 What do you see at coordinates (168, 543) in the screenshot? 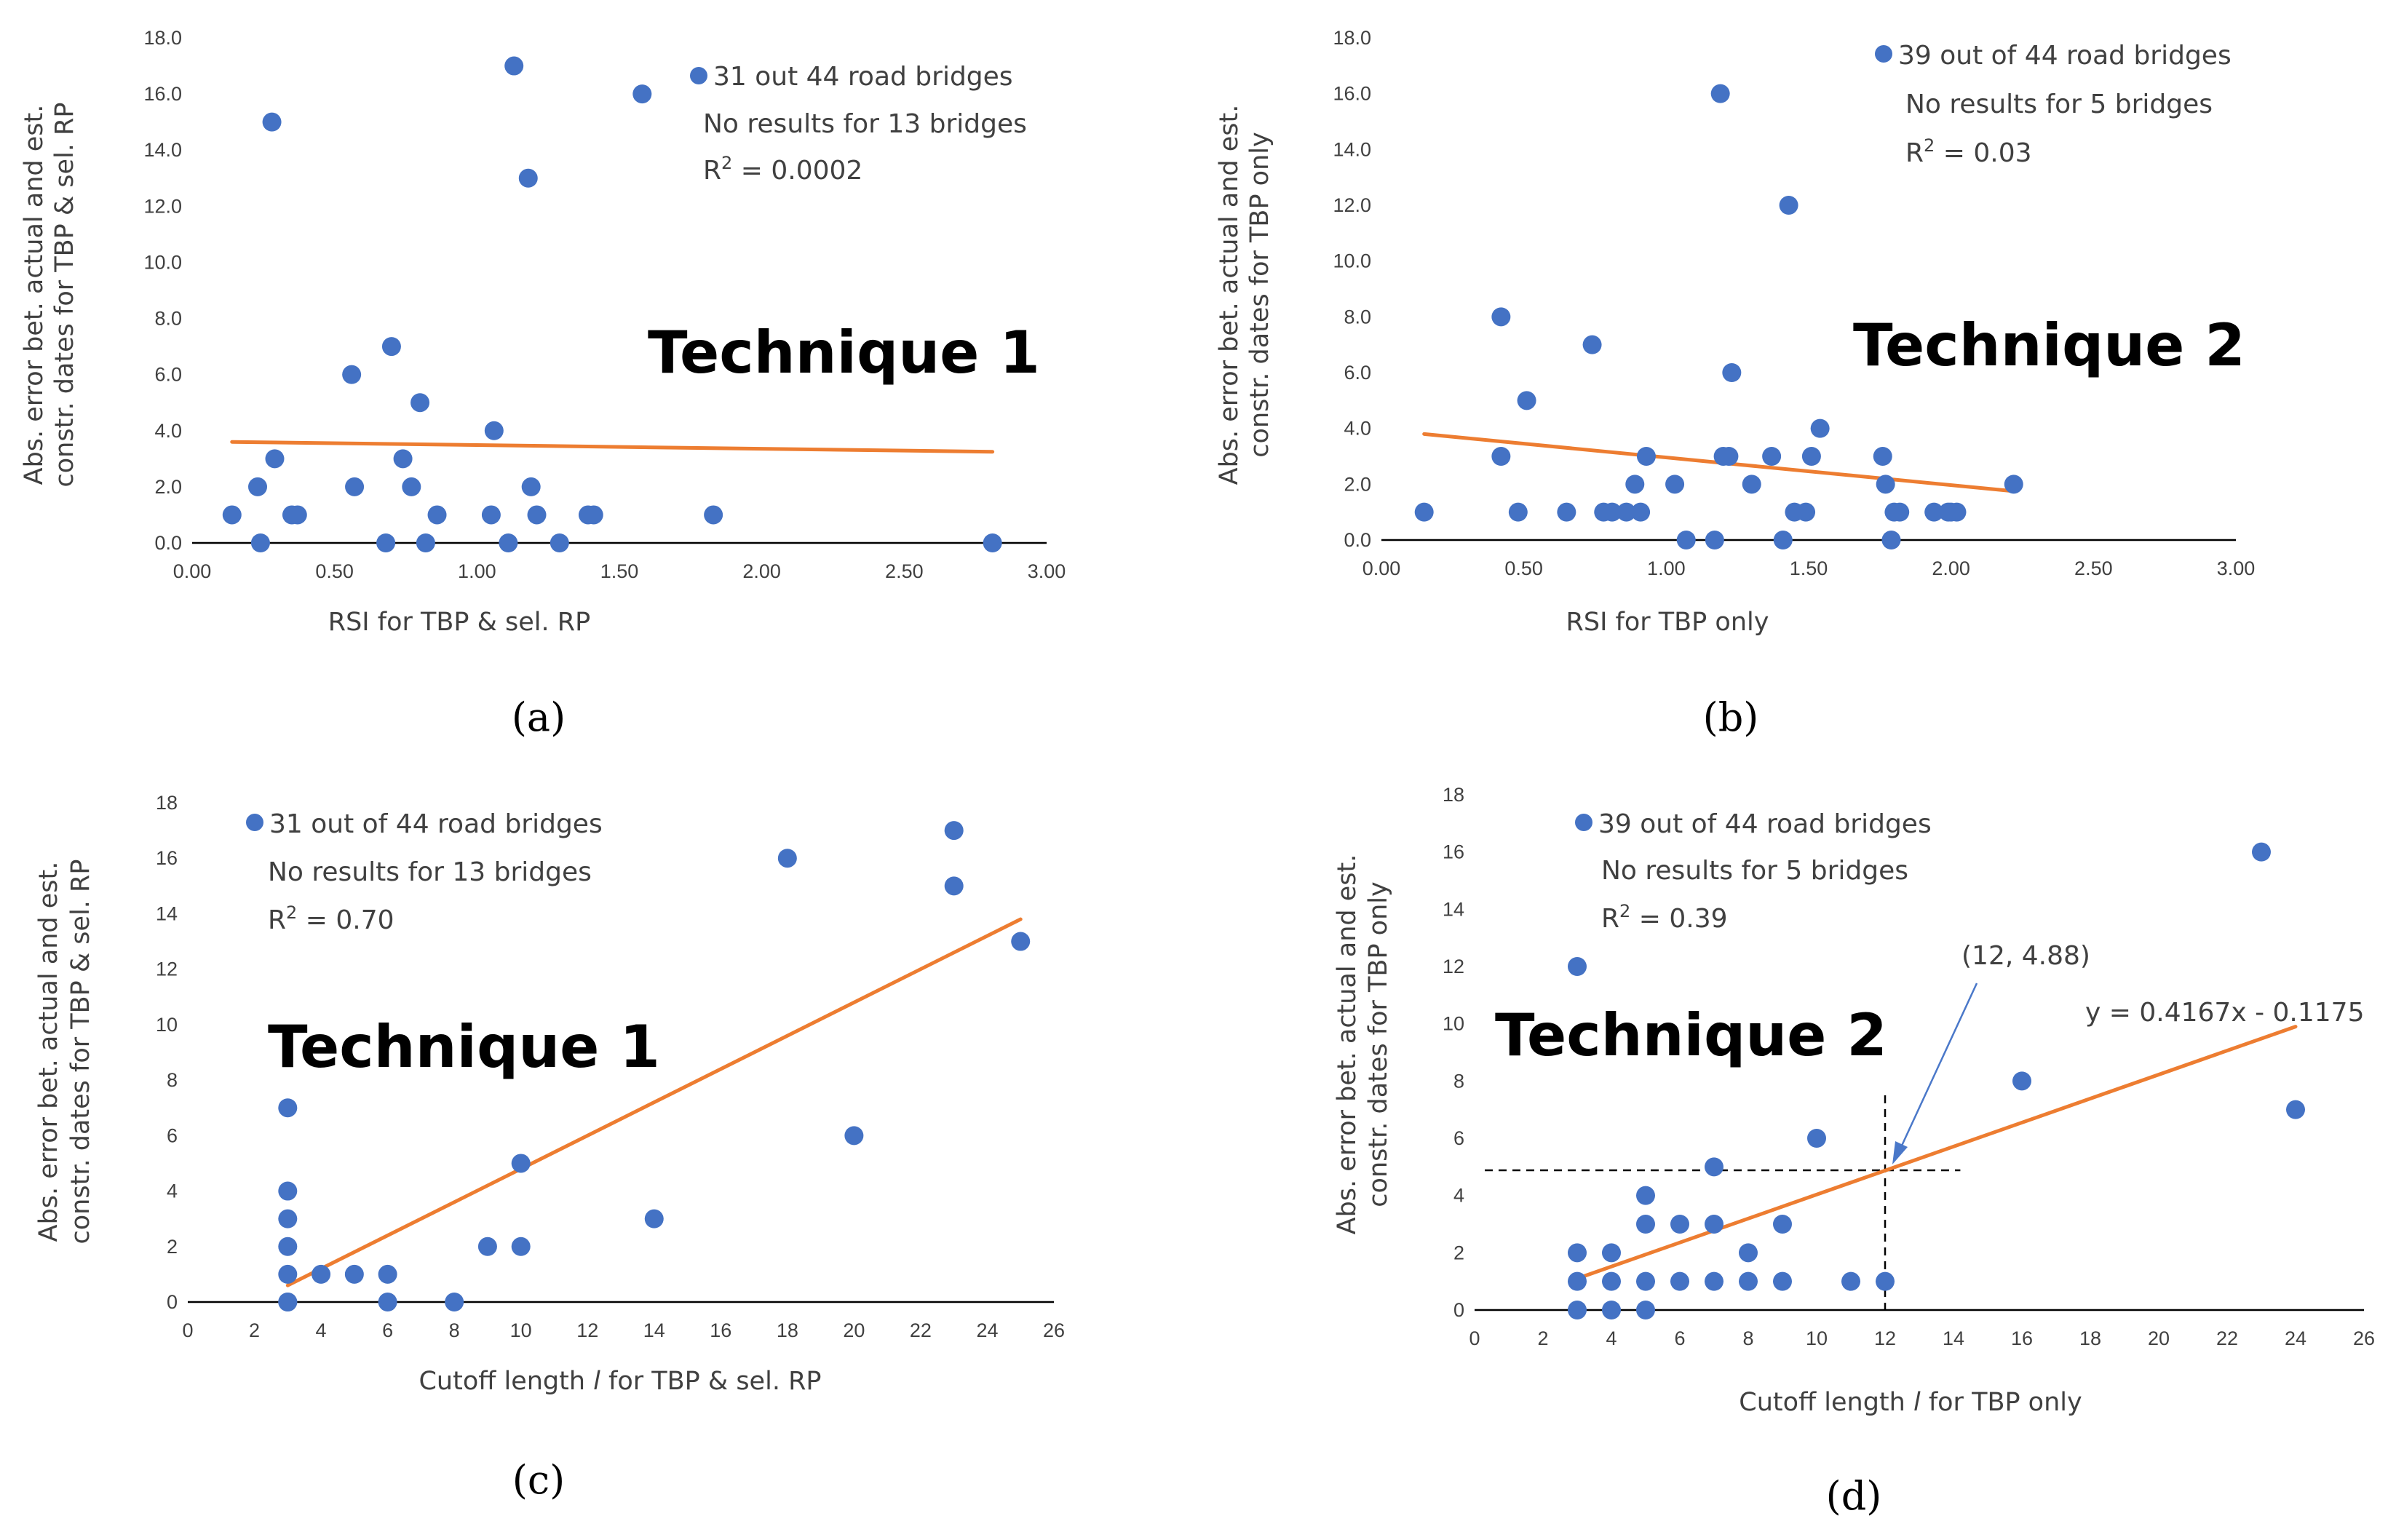
I see `panel-a-y-tick-label: 0.0` at bounding box center [168, 543].